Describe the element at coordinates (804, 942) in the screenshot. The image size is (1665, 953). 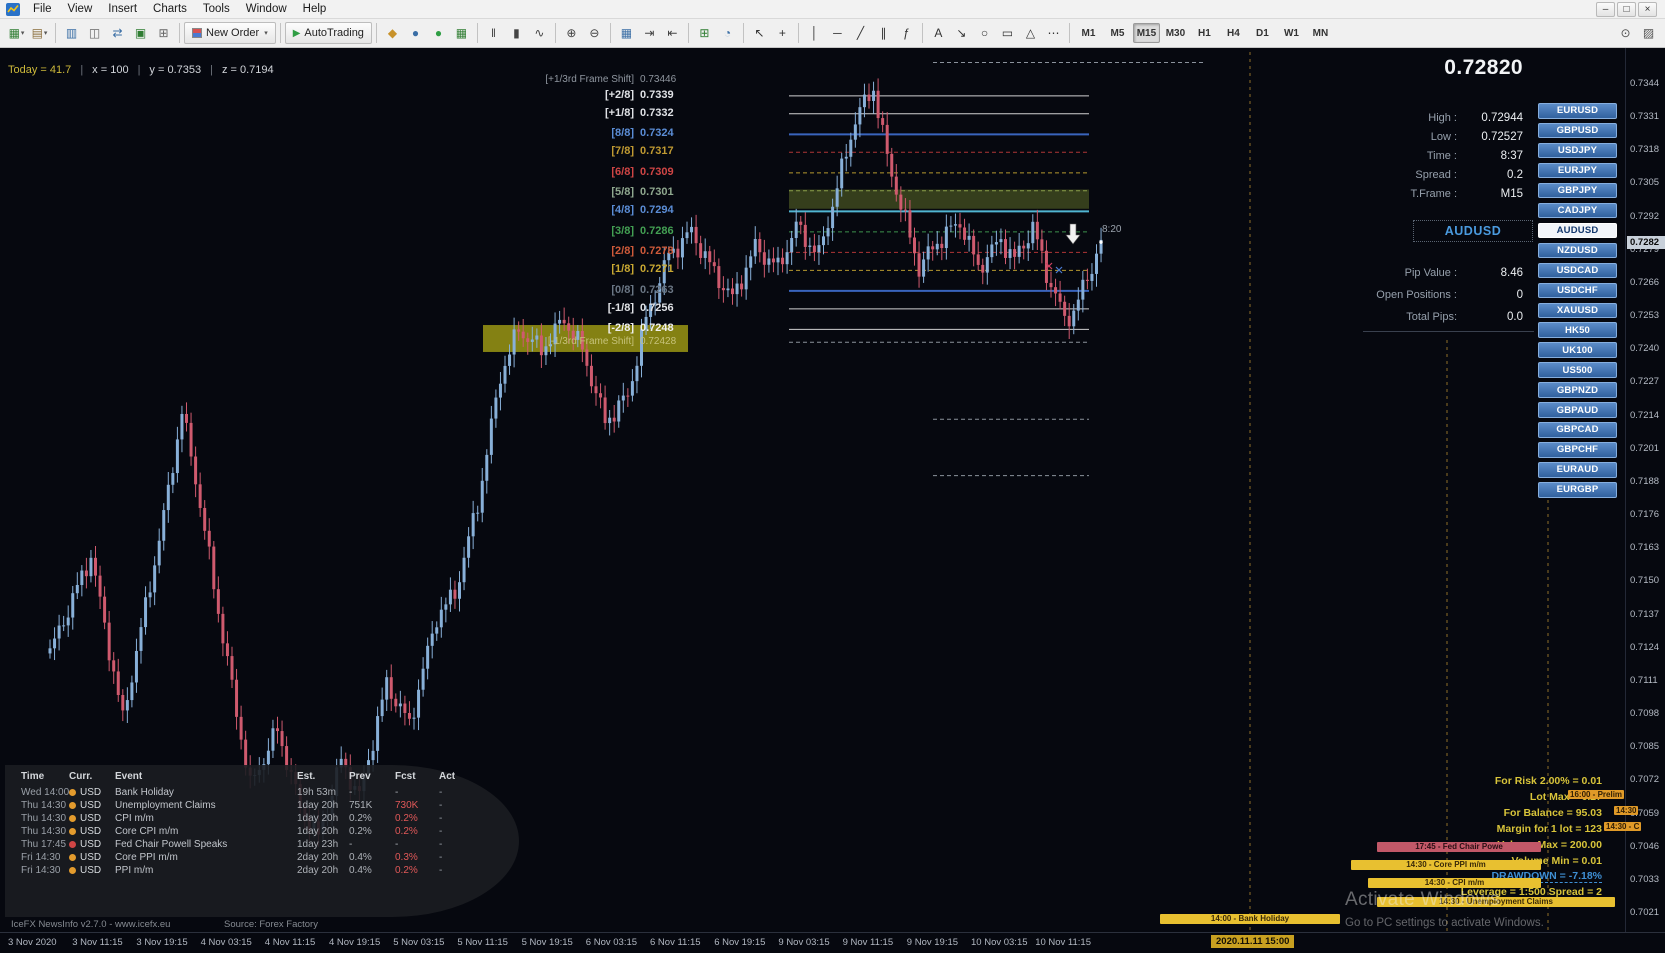
I see `time-axis-label: 9 Nov 03:15` at that location.